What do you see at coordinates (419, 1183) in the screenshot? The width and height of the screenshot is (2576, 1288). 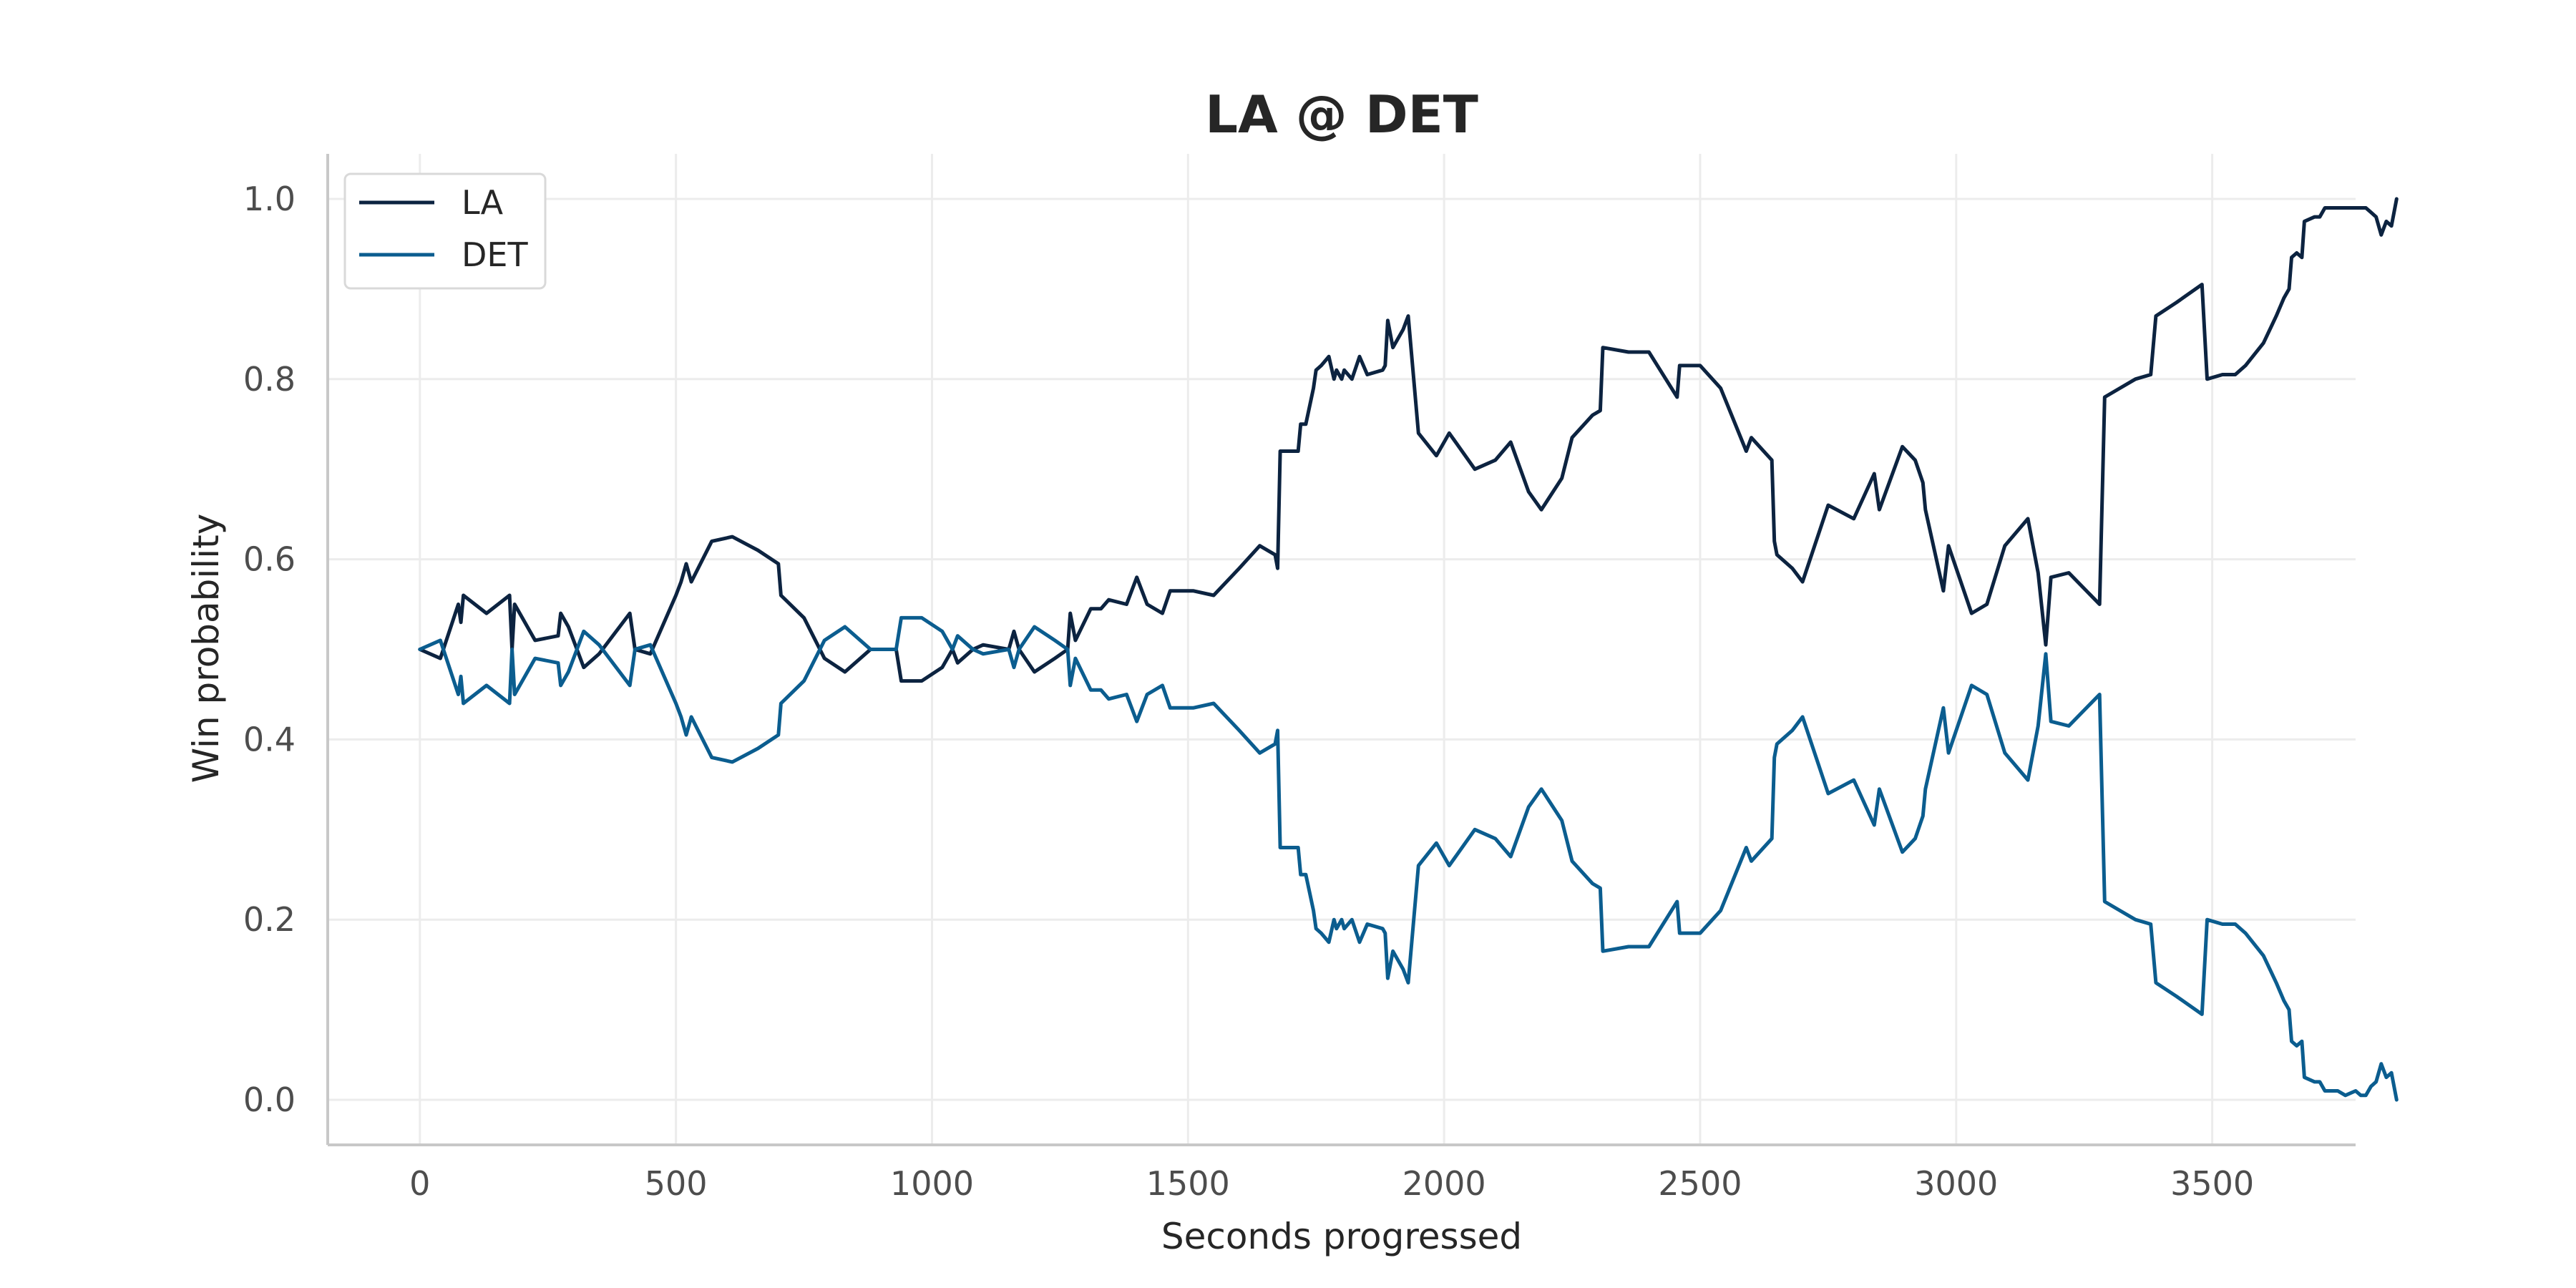 I see `x-tick-label: 0` at bounding box center [419, 1183].